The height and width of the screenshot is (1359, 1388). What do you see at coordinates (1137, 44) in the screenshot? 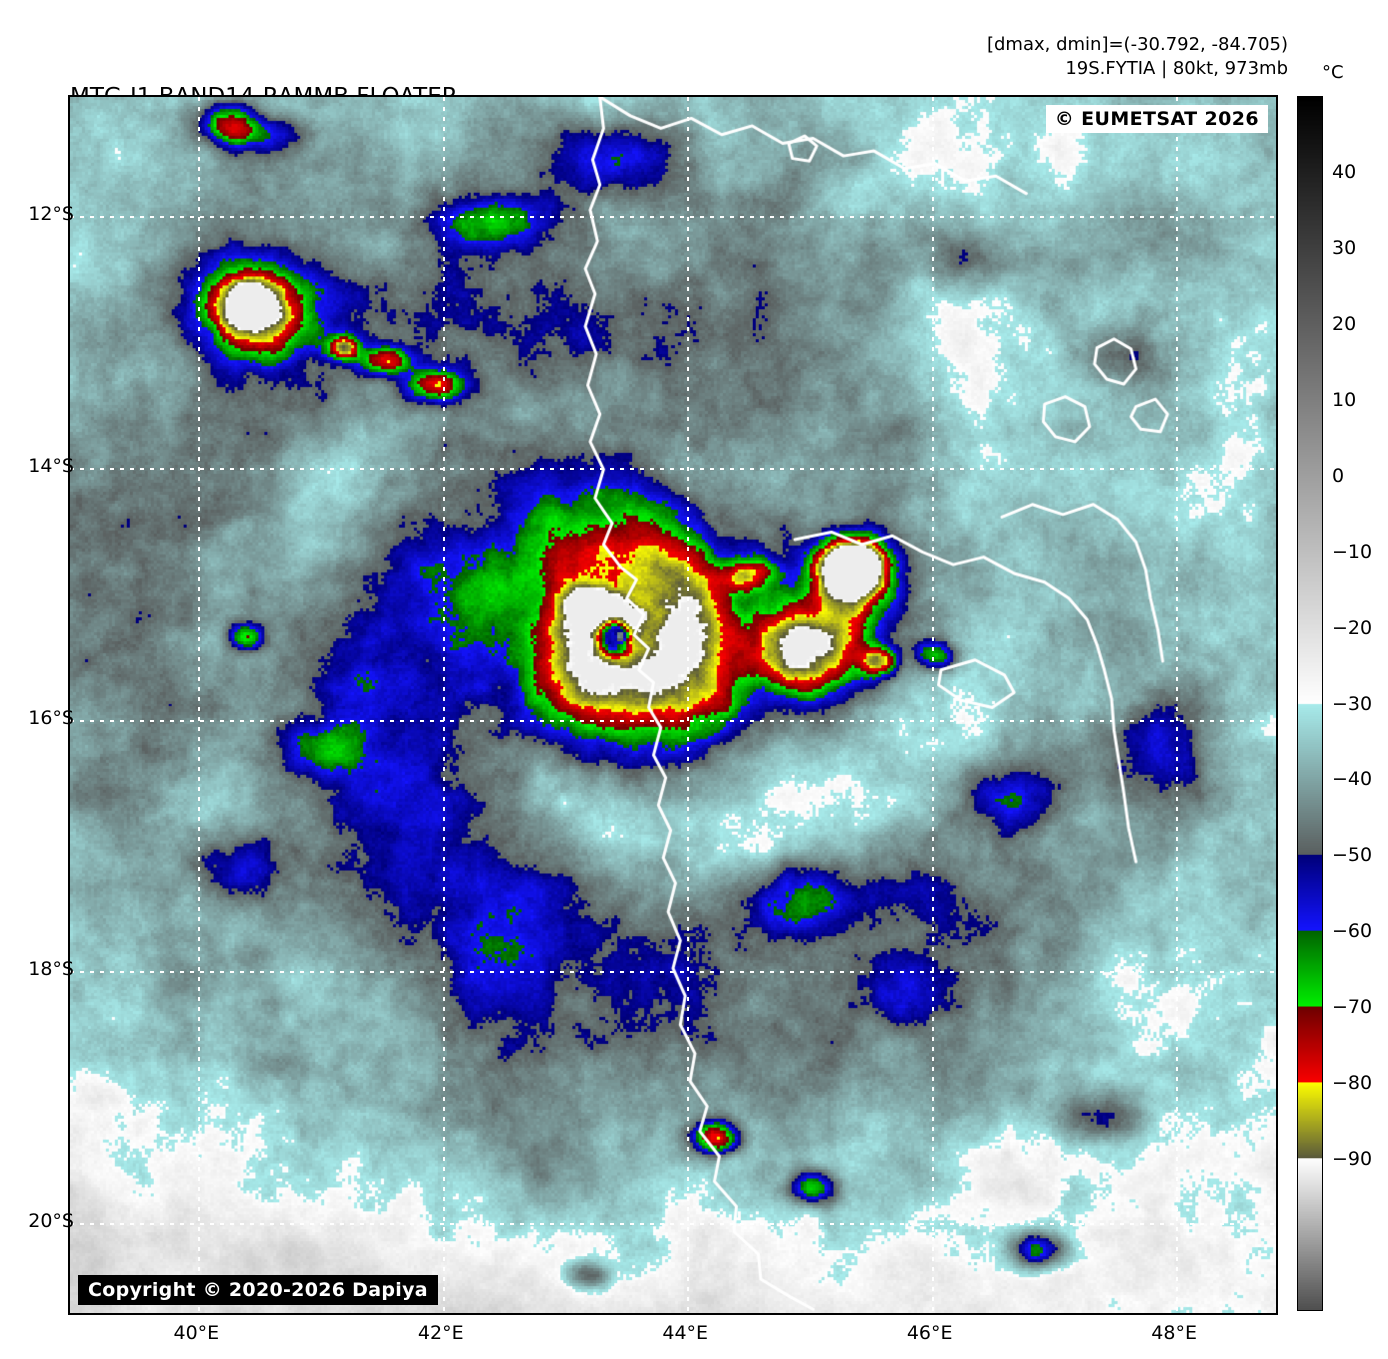
I see `data-range-text: [dmax, dmin]=(-30.792, -84.705)` at bounding box center [1137, 44].